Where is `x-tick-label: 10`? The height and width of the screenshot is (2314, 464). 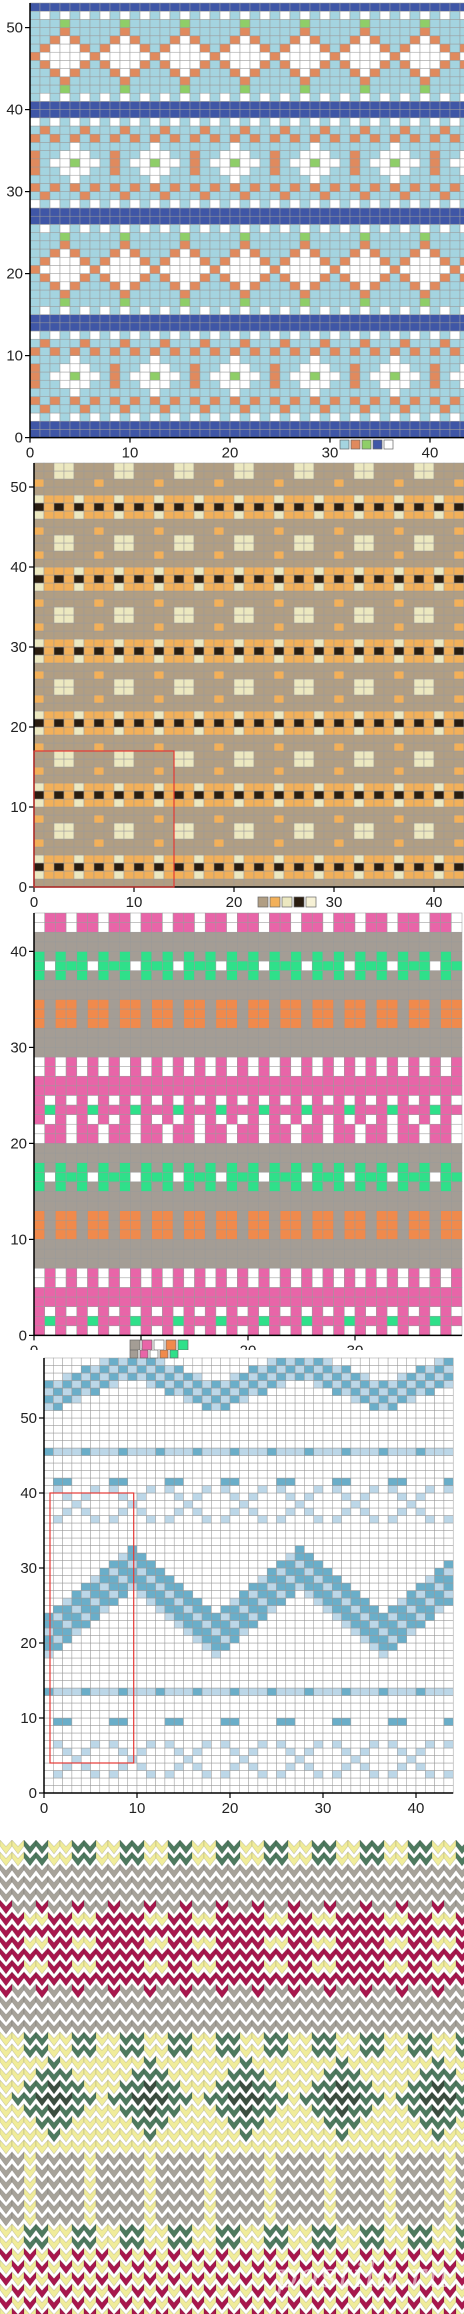
x-tick-label: 10 is located at coordinates (130, 452).